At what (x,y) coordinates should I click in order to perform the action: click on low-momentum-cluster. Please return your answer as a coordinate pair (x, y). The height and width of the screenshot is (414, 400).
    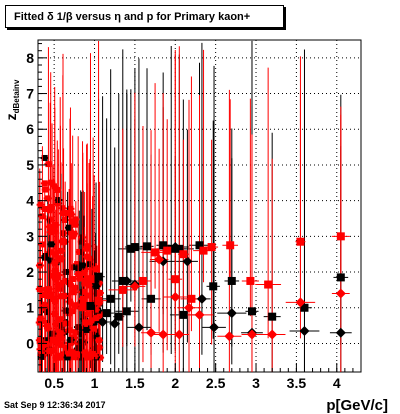
    Looking at the image, I should click on (70, 209).